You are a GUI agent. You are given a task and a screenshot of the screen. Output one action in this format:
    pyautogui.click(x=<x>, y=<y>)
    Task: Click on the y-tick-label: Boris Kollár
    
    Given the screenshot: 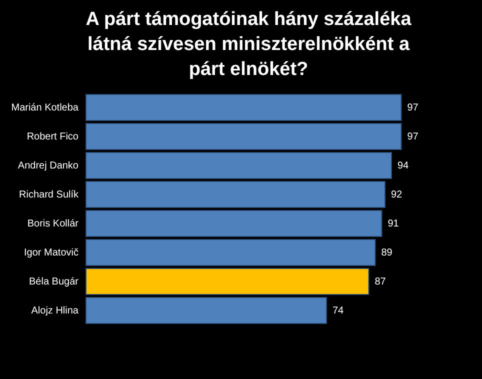 What is the action you would take?
    pyautogui.click(x=53, y=224)
    